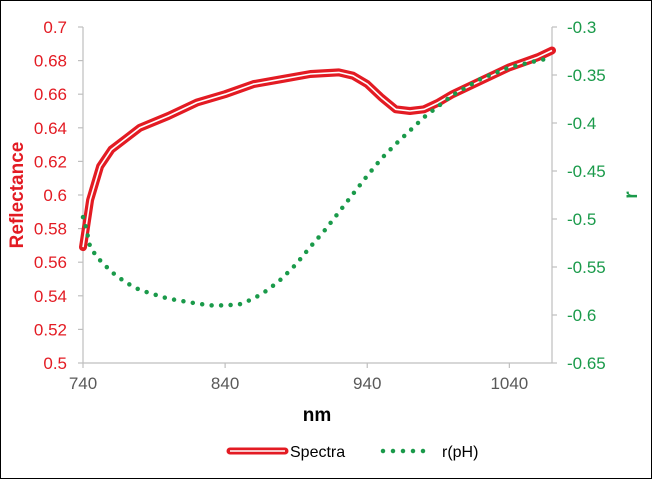 This screenshot has width=652, height=479. I want to click on x-tick-label: 840, so click(225, 383).